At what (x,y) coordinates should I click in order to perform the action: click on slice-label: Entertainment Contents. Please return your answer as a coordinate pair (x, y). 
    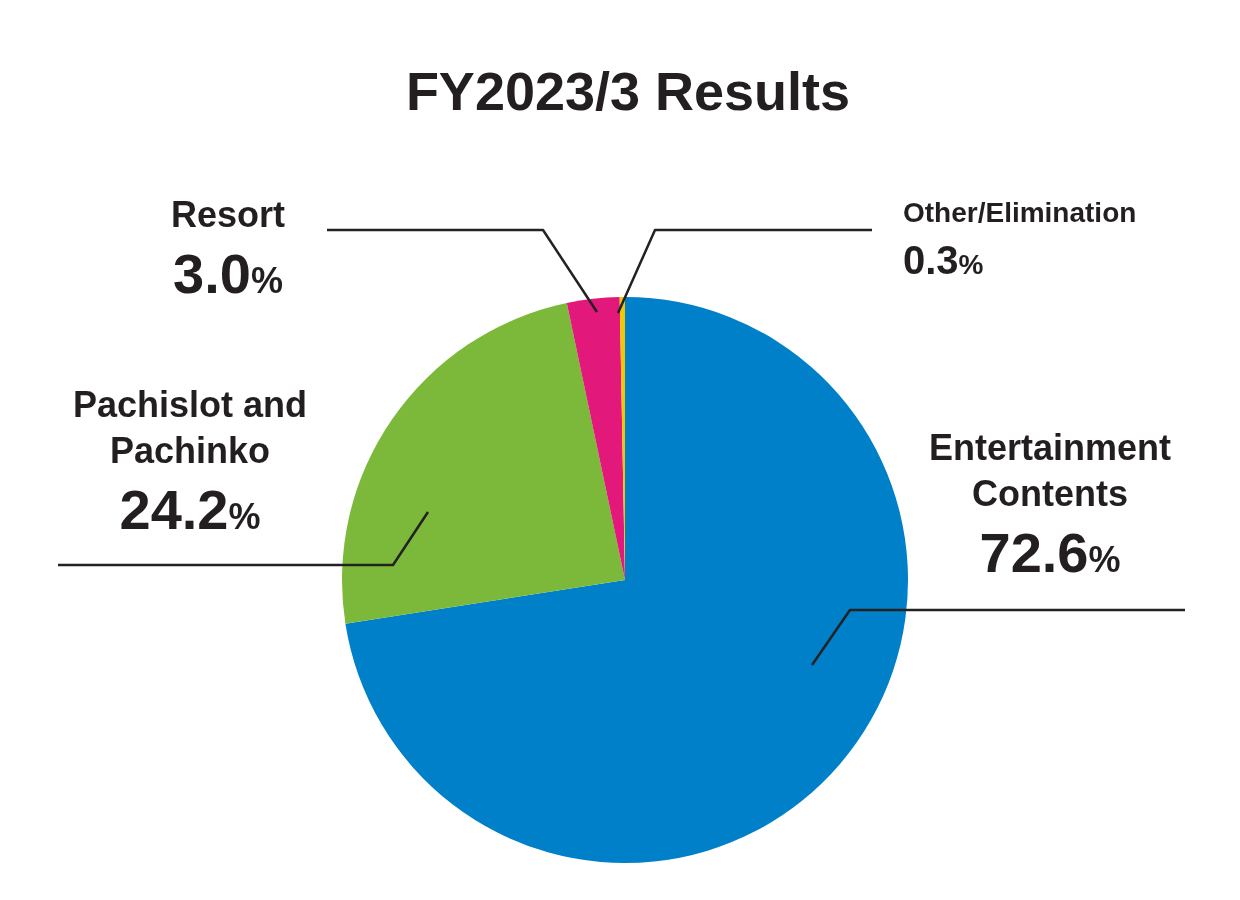
    Looking at the image, I should click on (1050, 470).